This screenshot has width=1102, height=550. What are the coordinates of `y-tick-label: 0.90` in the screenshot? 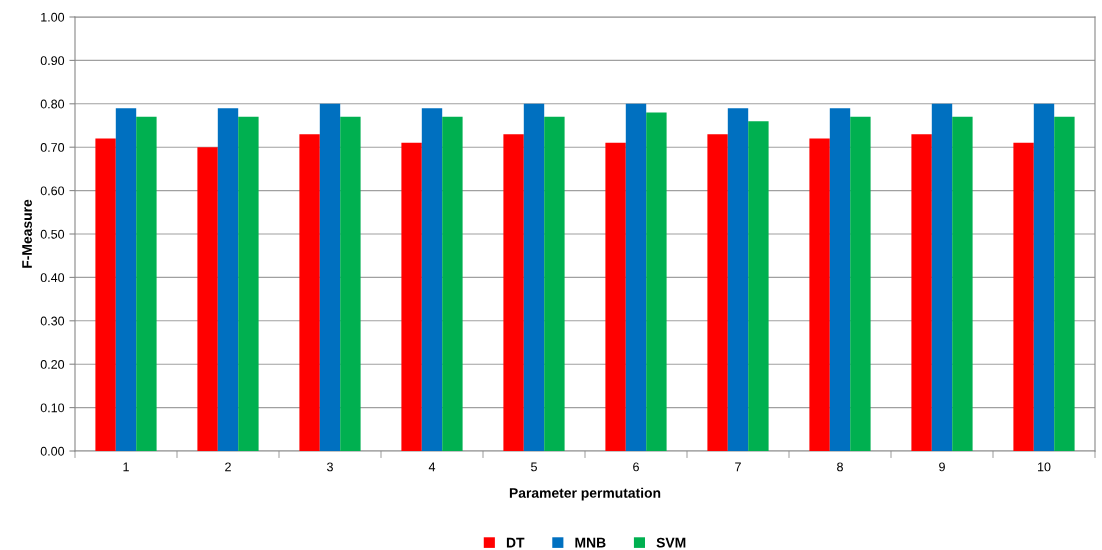 It's located at (52, 61).